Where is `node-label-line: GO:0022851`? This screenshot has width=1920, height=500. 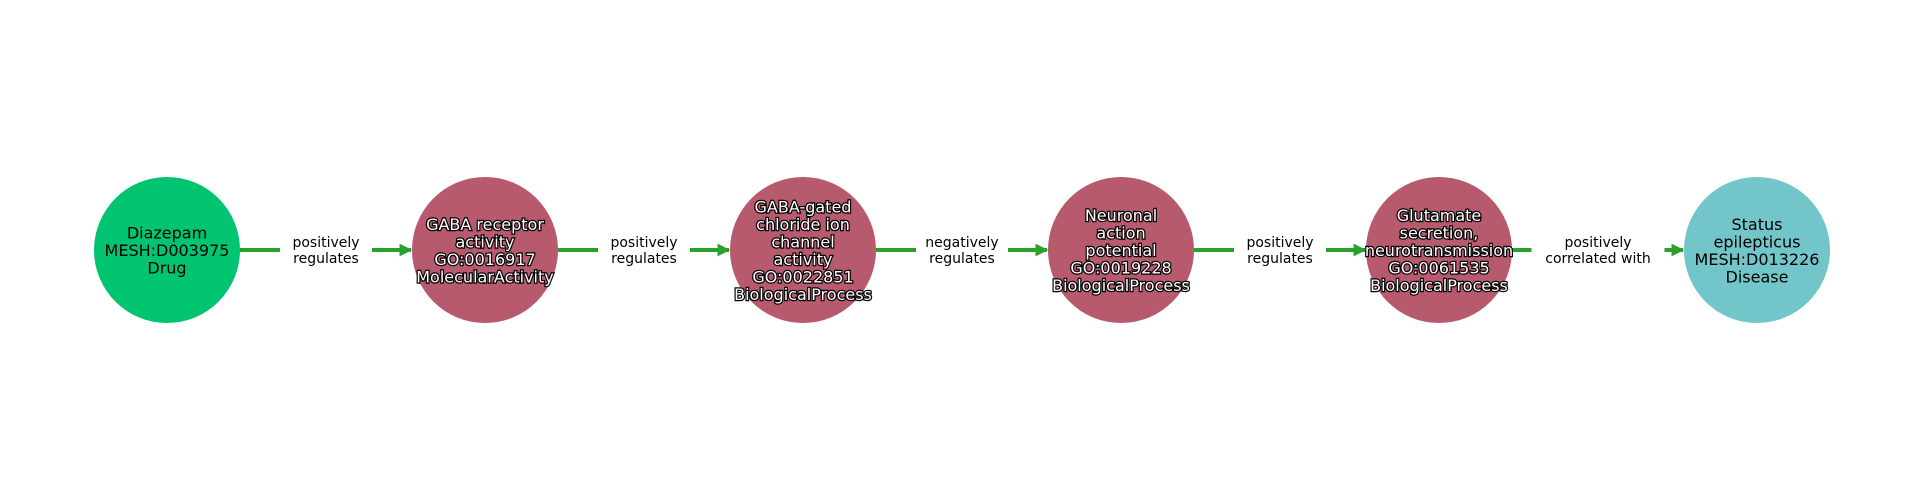
node-label-line: GO:0022851 is located at coordinates (802, 276).